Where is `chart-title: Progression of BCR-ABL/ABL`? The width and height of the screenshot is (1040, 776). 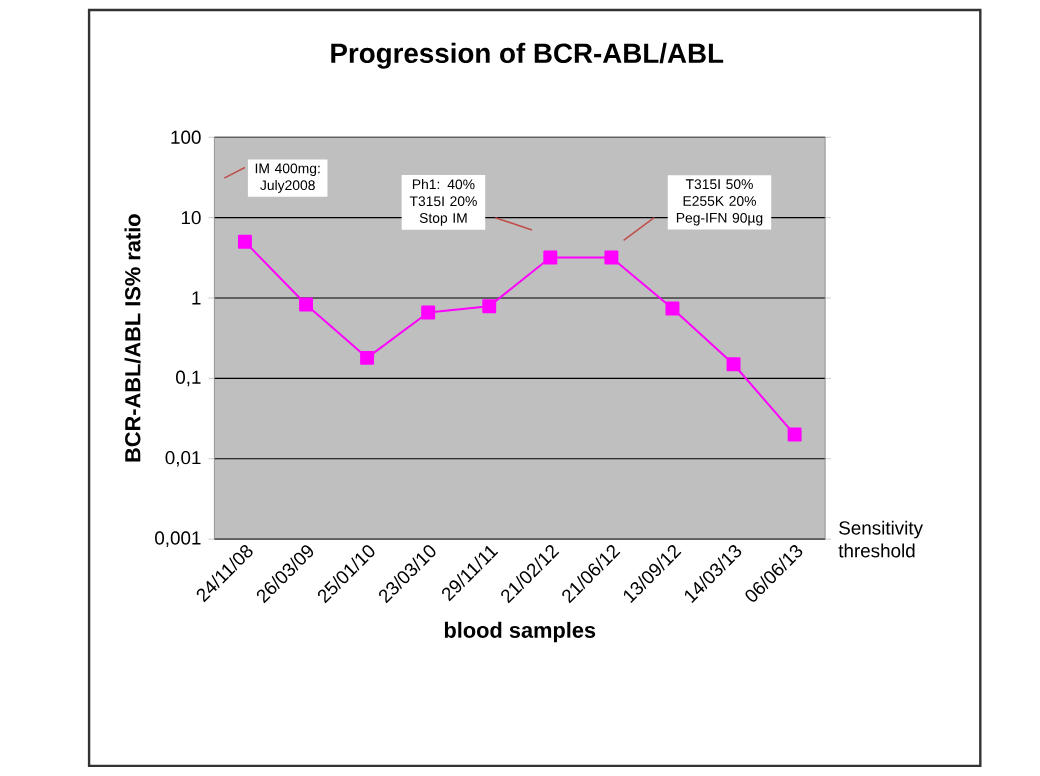
chart-title: Progression of BCR-ABL/ABL is located at coordinates (527, 55).